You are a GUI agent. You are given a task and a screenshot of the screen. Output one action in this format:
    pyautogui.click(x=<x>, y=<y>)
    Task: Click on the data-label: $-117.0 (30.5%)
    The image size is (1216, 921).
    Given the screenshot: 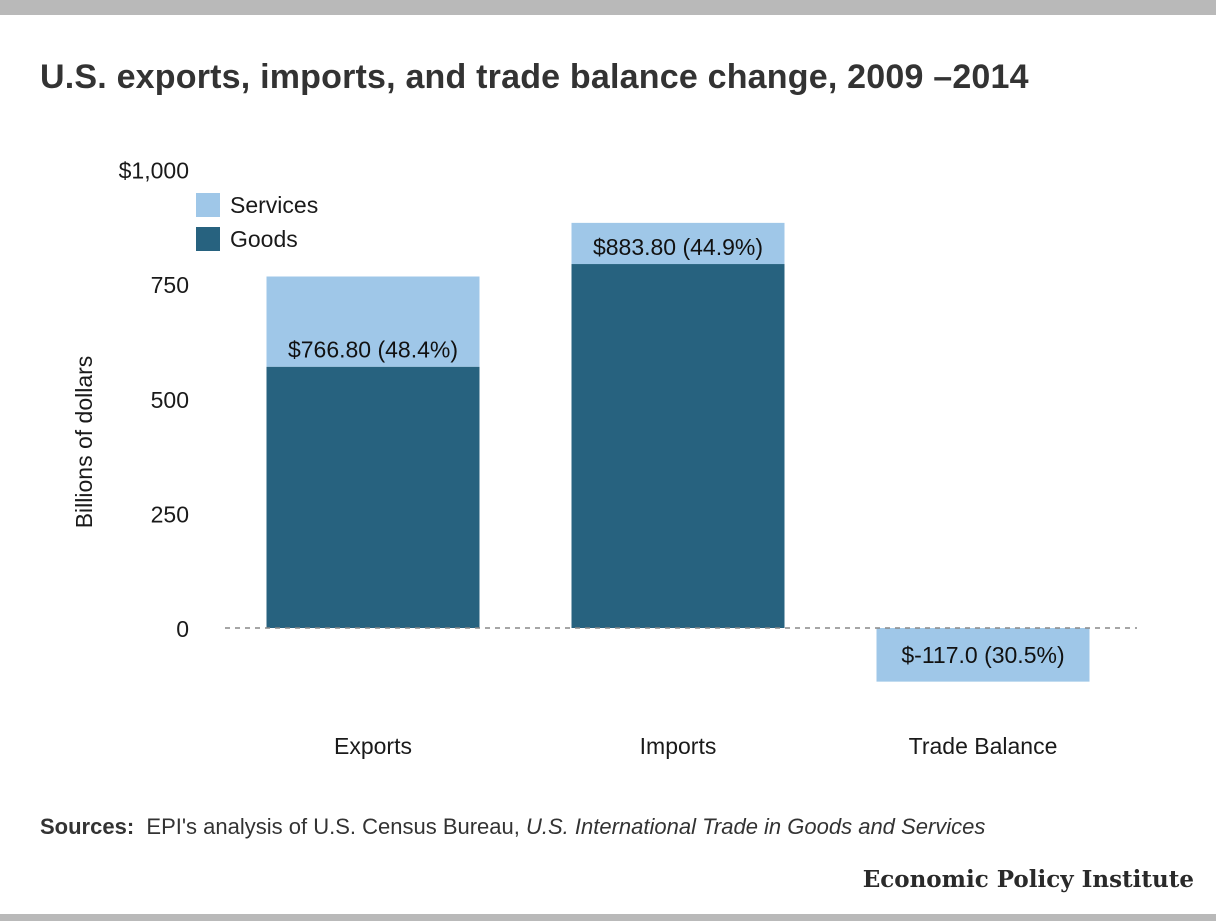 What is the action you would take?
    pyautogui.click(x=982, y=655)
    